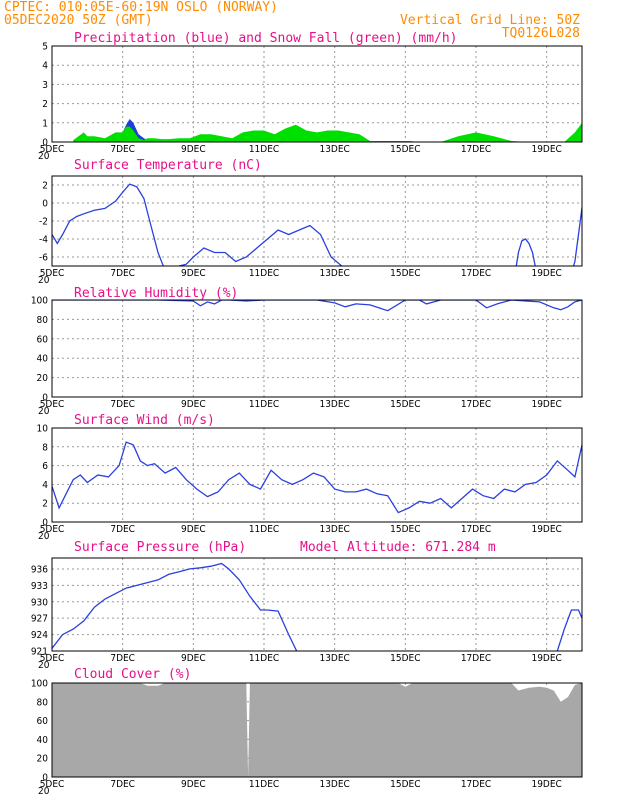  I want to click on y-tick-label: 6, so click(45, 466).